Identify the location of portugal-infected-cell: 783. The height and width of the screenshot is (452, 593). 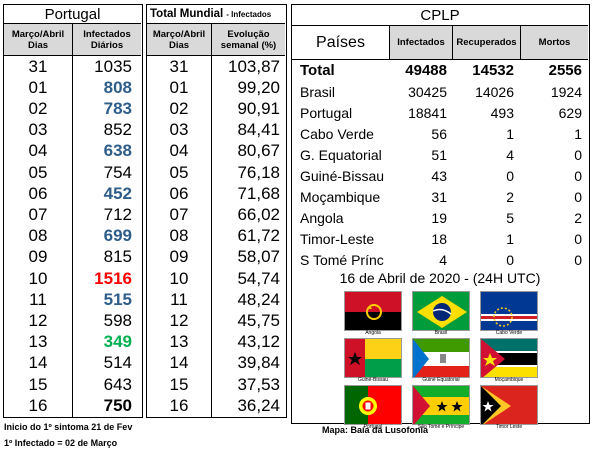
(117, 108).